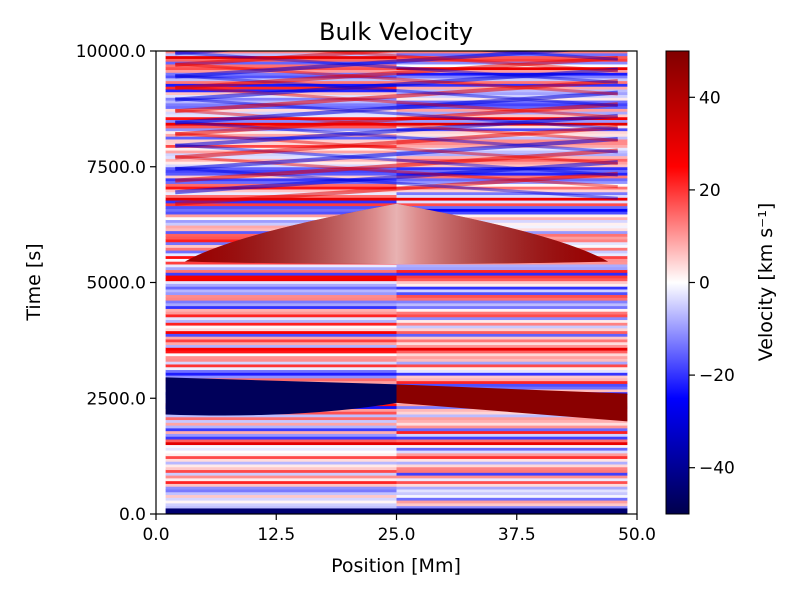  What do you see at coordinates (637, 535) in the screenshot?
I see `x-tick-label: 50.0` at bounding box center [637, 535].